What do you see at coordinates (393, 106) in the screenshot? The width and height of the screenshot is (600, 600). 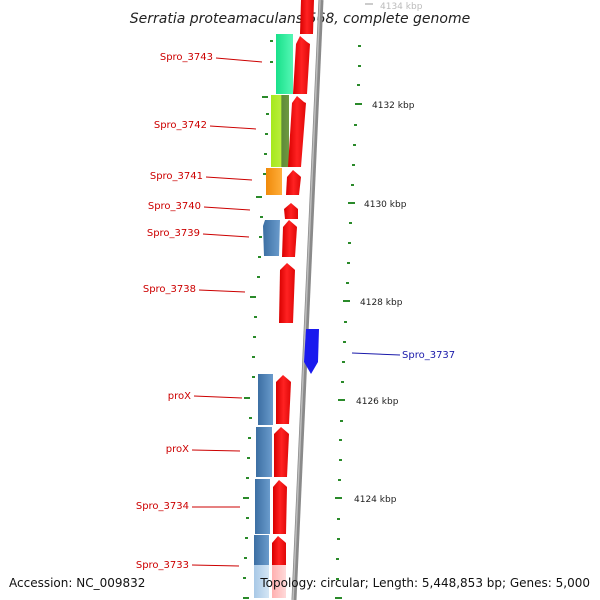 I see `kbp-label-4132: 4132 kbp` at bounding box center [393, 106].